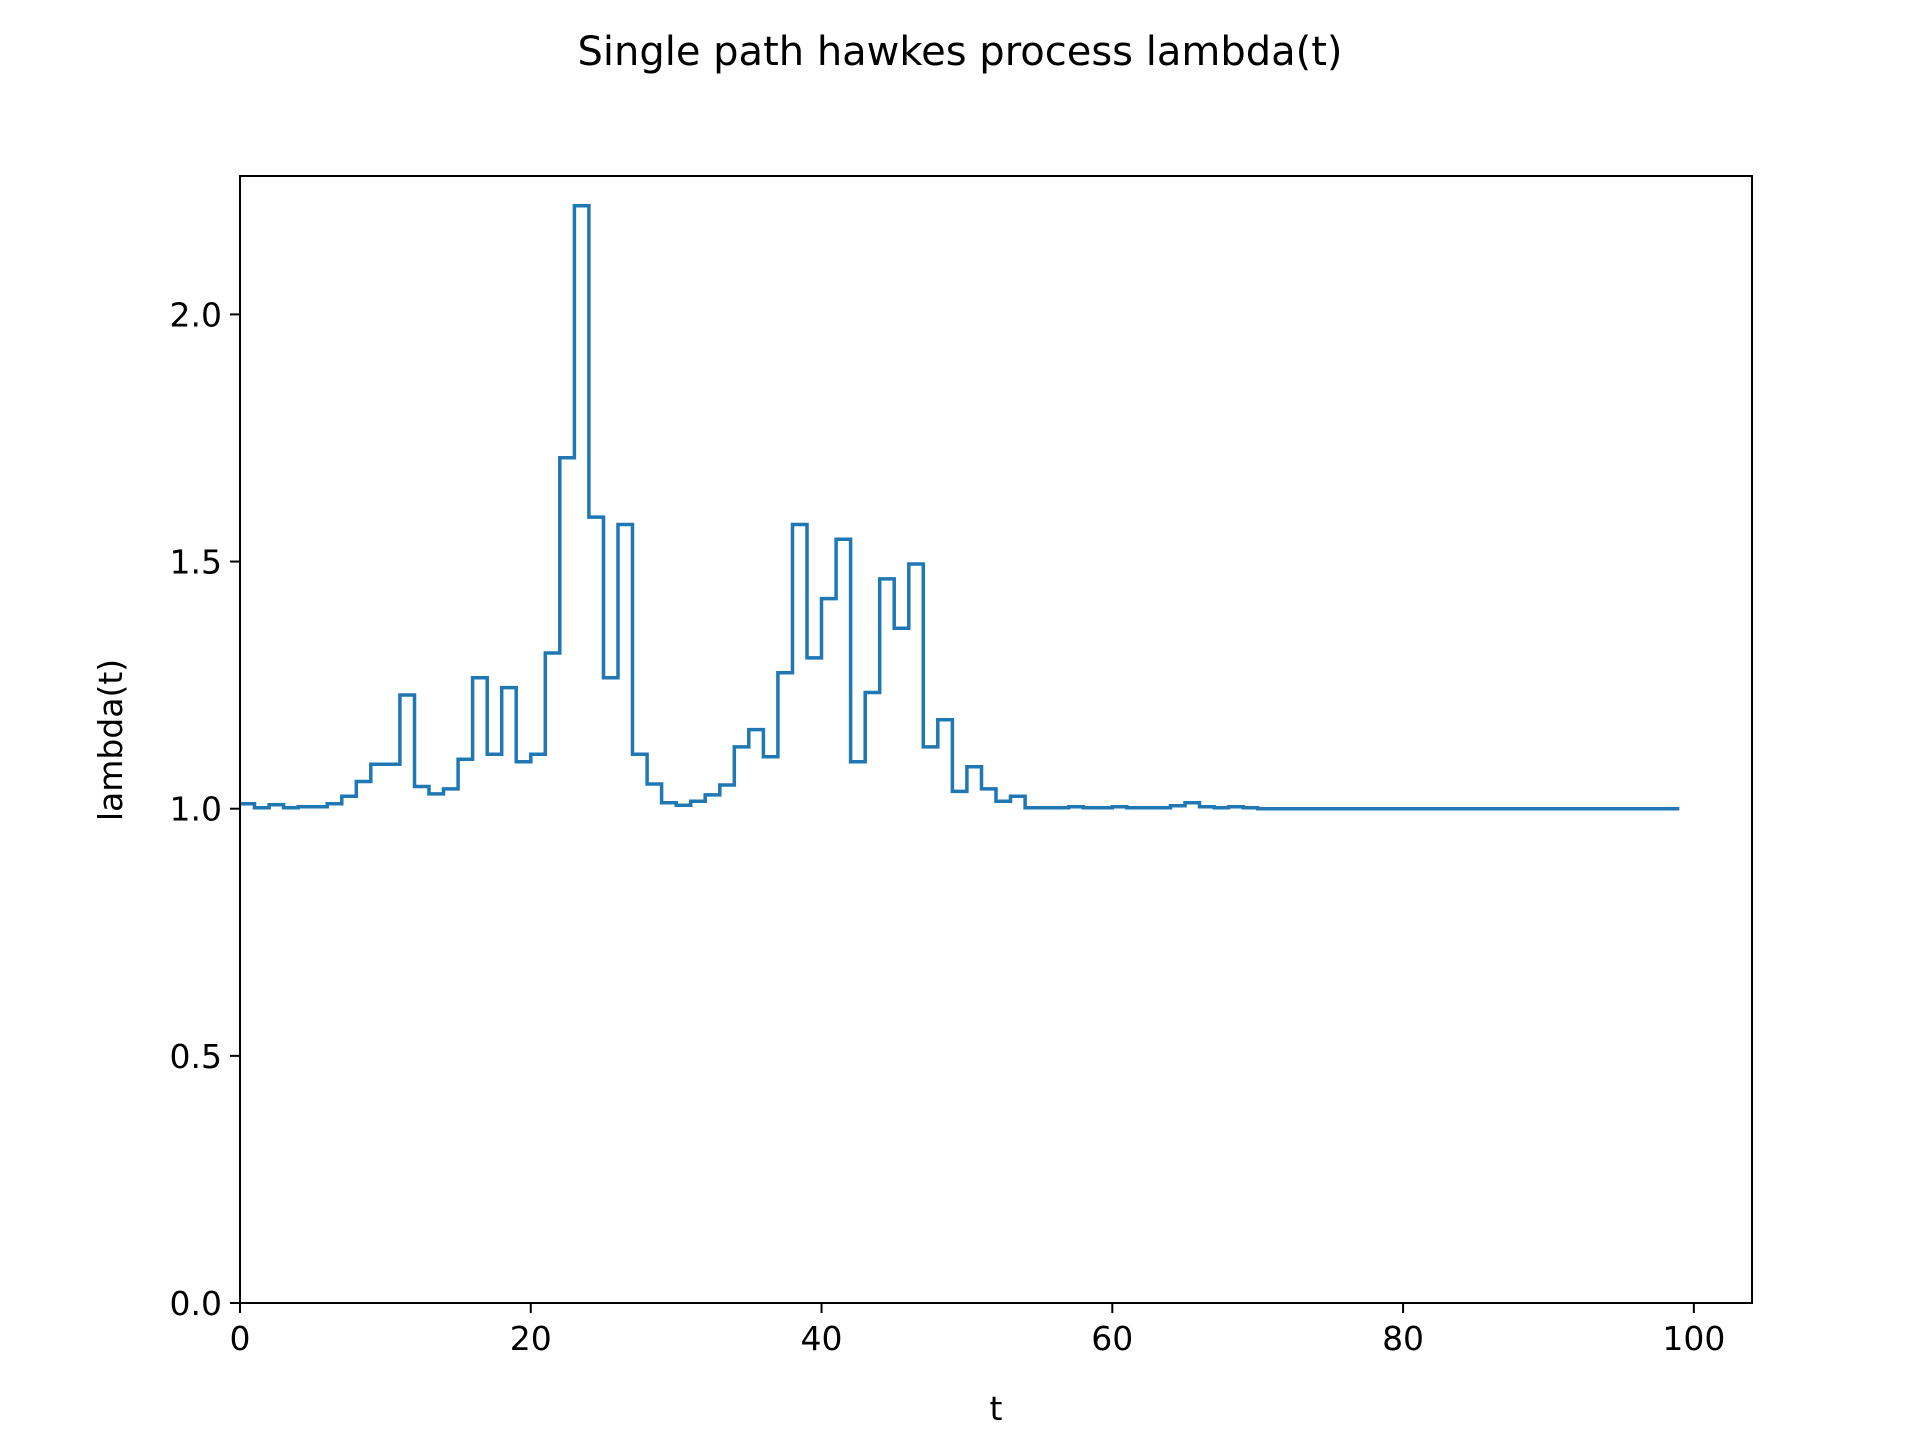 The width and height of the screenshot is (1920, 1440). What do you see at coordinates (196, 1056) in the screenshot?
I see `y-tick-label: 0.5` at bounding box center [196, 1056].